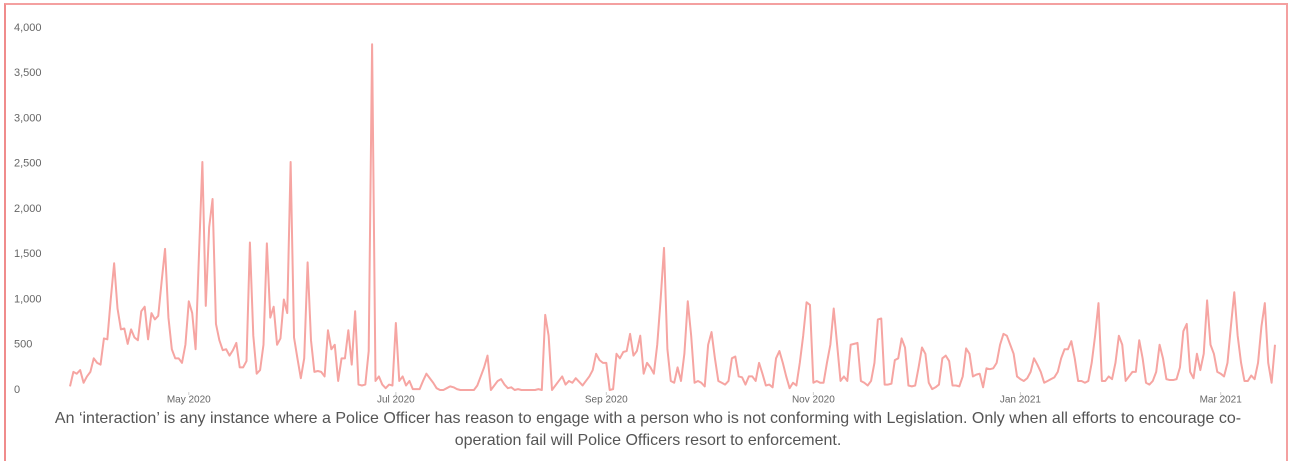 Image resolution: width=1296 pixels, height=461 pixels. What do you see at coordinates (396, 400) in the screenshot?
I see `x-tick-label: Jul 2020` at bounding box center [396, 400].